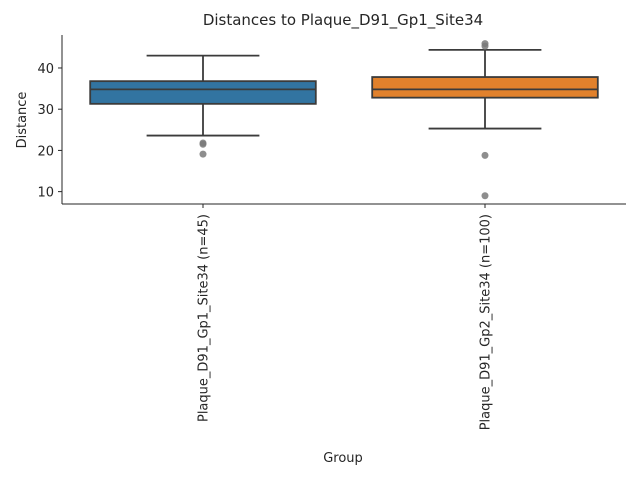 The image size is (640, 480). What do you see at coordinates (45, 69) in the screenshot?
I see `y-tick-label: 40` at bounding box center [45, 69].